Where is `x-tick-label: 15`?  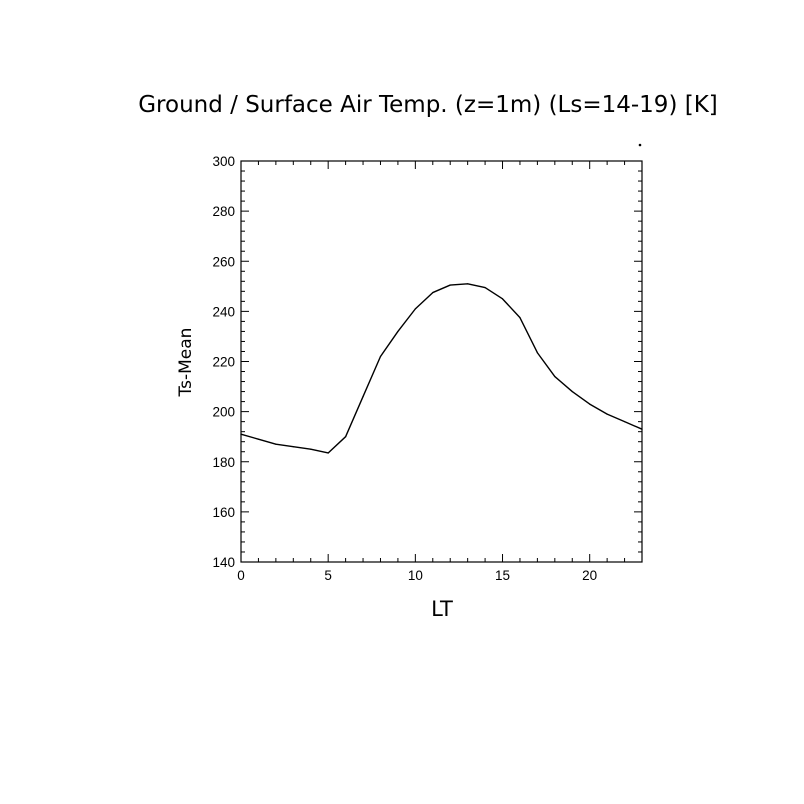 x-tick-label: 15 is located at coordinates (502, 575).